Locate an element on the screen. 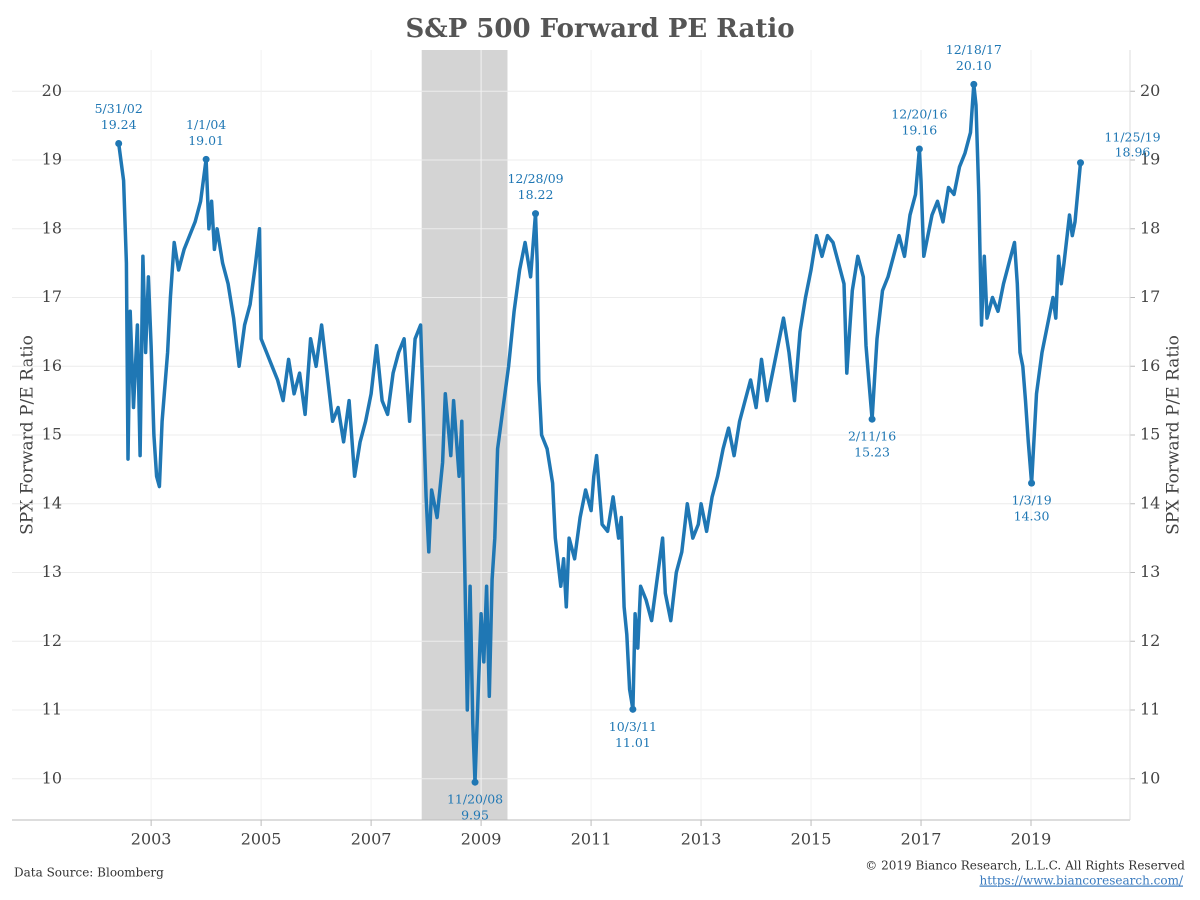 This screenshot has height=900, width=1200. annotation-date: 11/25/19 is located at coordinates (1132, 136).